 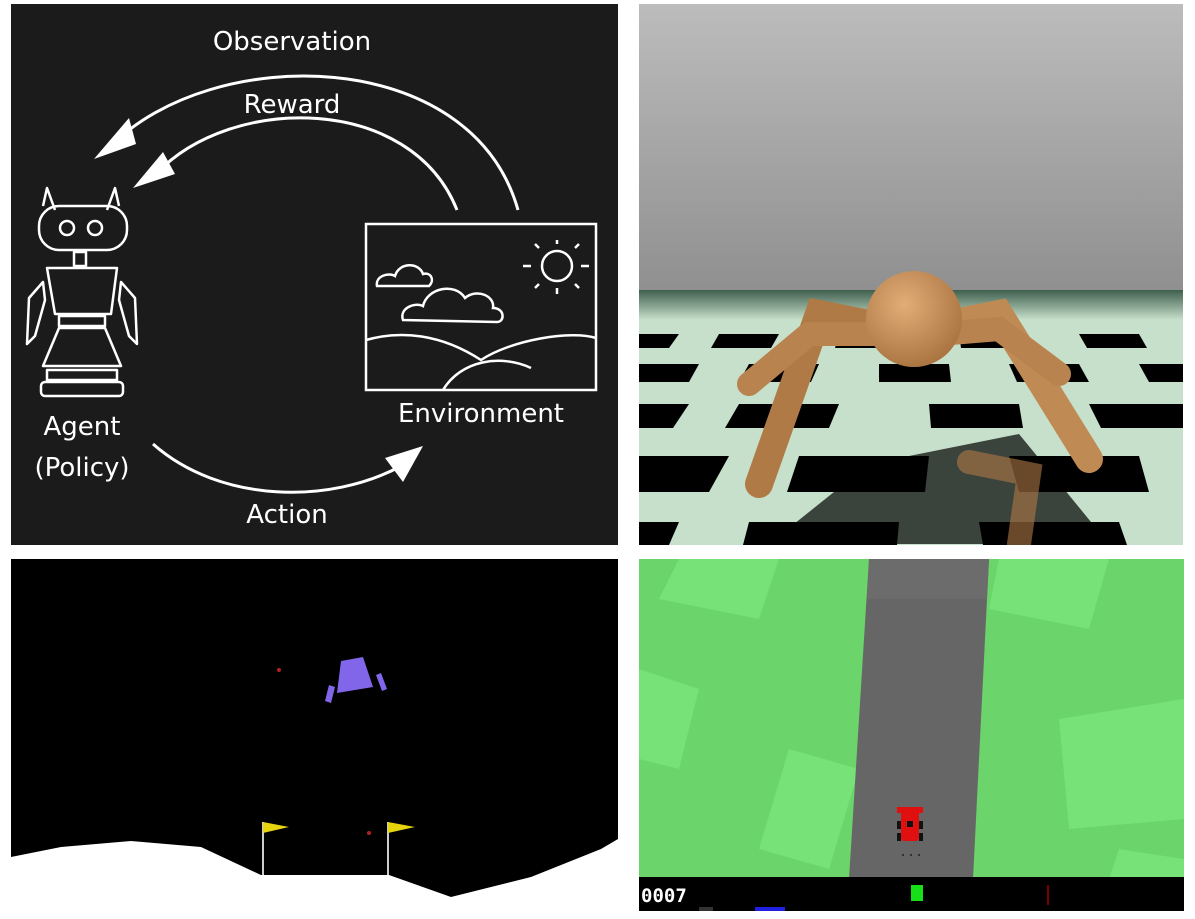 What do you see at coordinates (706, 909) in the screenshot?
I see `abs-indicator` at bounding box center [706, 909].